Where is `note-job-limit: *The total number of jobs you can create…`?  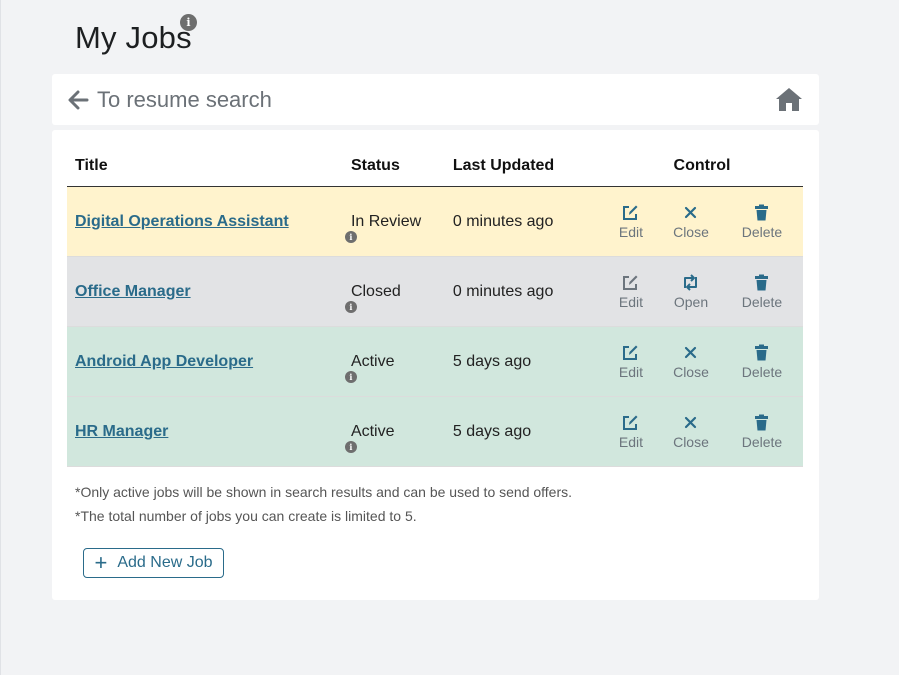
note-job-limit: *The total number of jobs you can create… is located at coordinates (246, 516).